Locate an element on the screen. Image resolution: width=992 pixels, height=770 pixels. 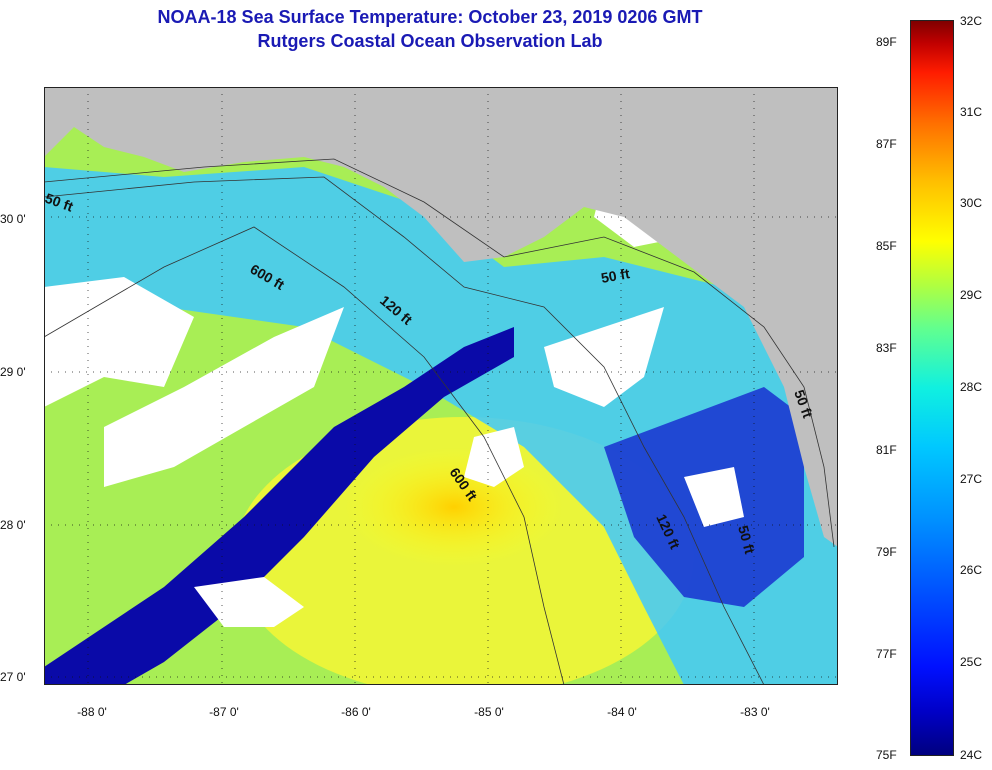
colorbar-celsius-label: 31C is located at coordinates (971, 112).